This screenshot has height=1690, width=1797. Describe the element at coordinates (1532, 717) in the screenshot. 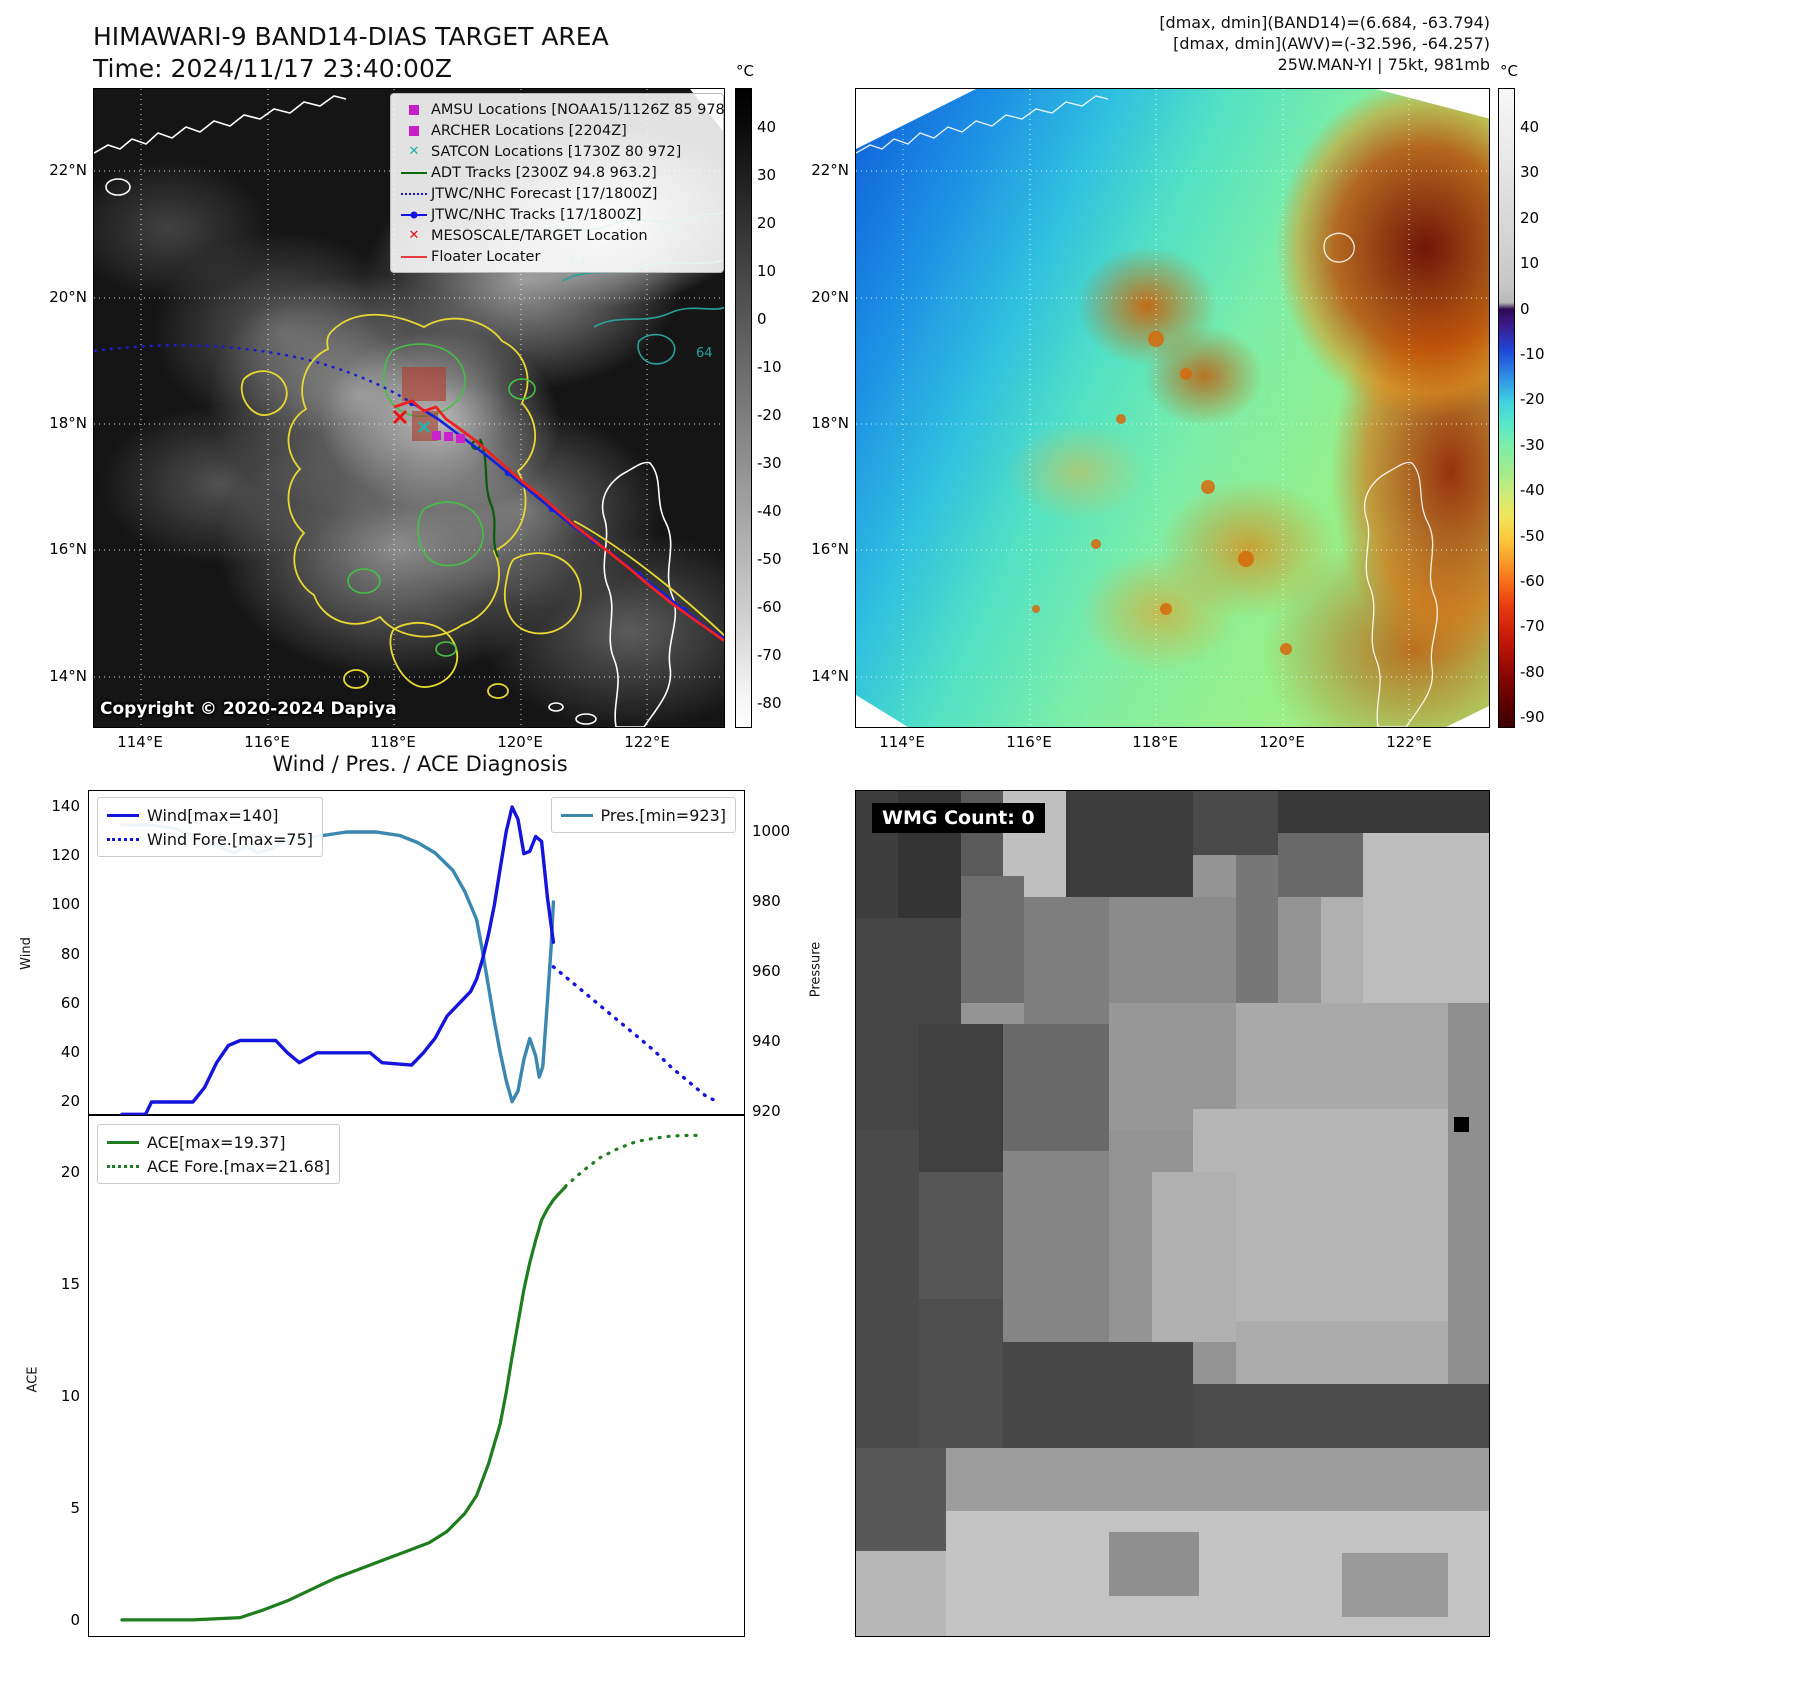

I see `colorbar-tick-label: -90` at that location.